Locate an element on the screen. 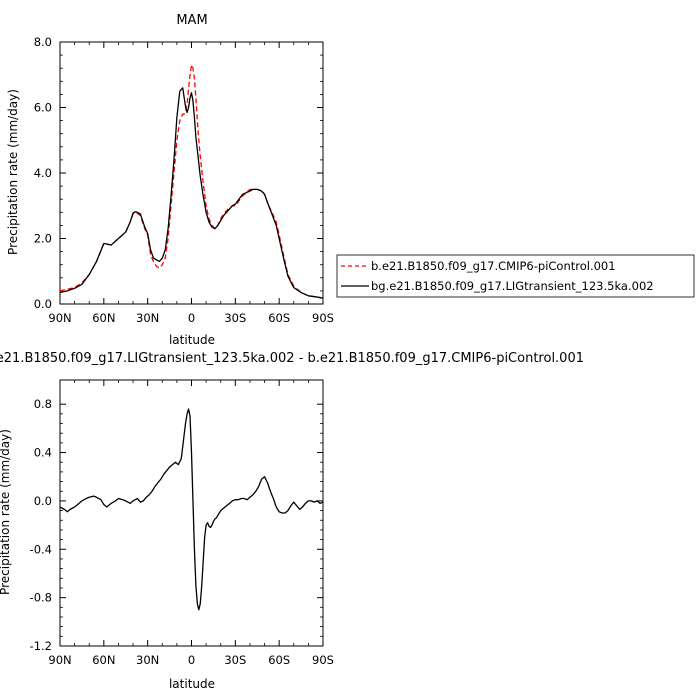 This screenshot has height=700, width=700. y-tick-label: 2.0 is located at coordinates (43, 239).